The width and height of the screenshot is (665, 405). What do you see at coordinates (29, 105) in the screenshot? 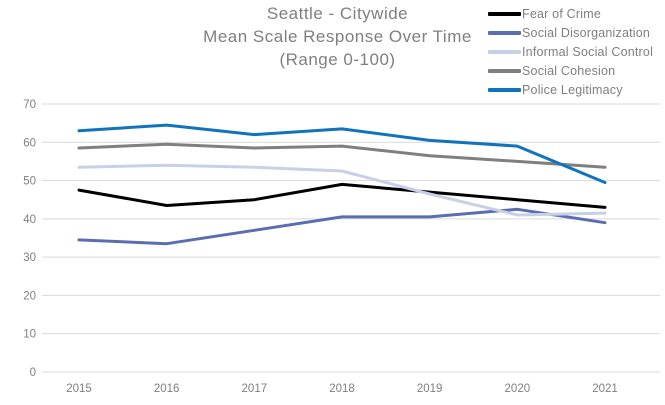
I see `y-axis-tick-label: 70` at bounding box center [29, 105].